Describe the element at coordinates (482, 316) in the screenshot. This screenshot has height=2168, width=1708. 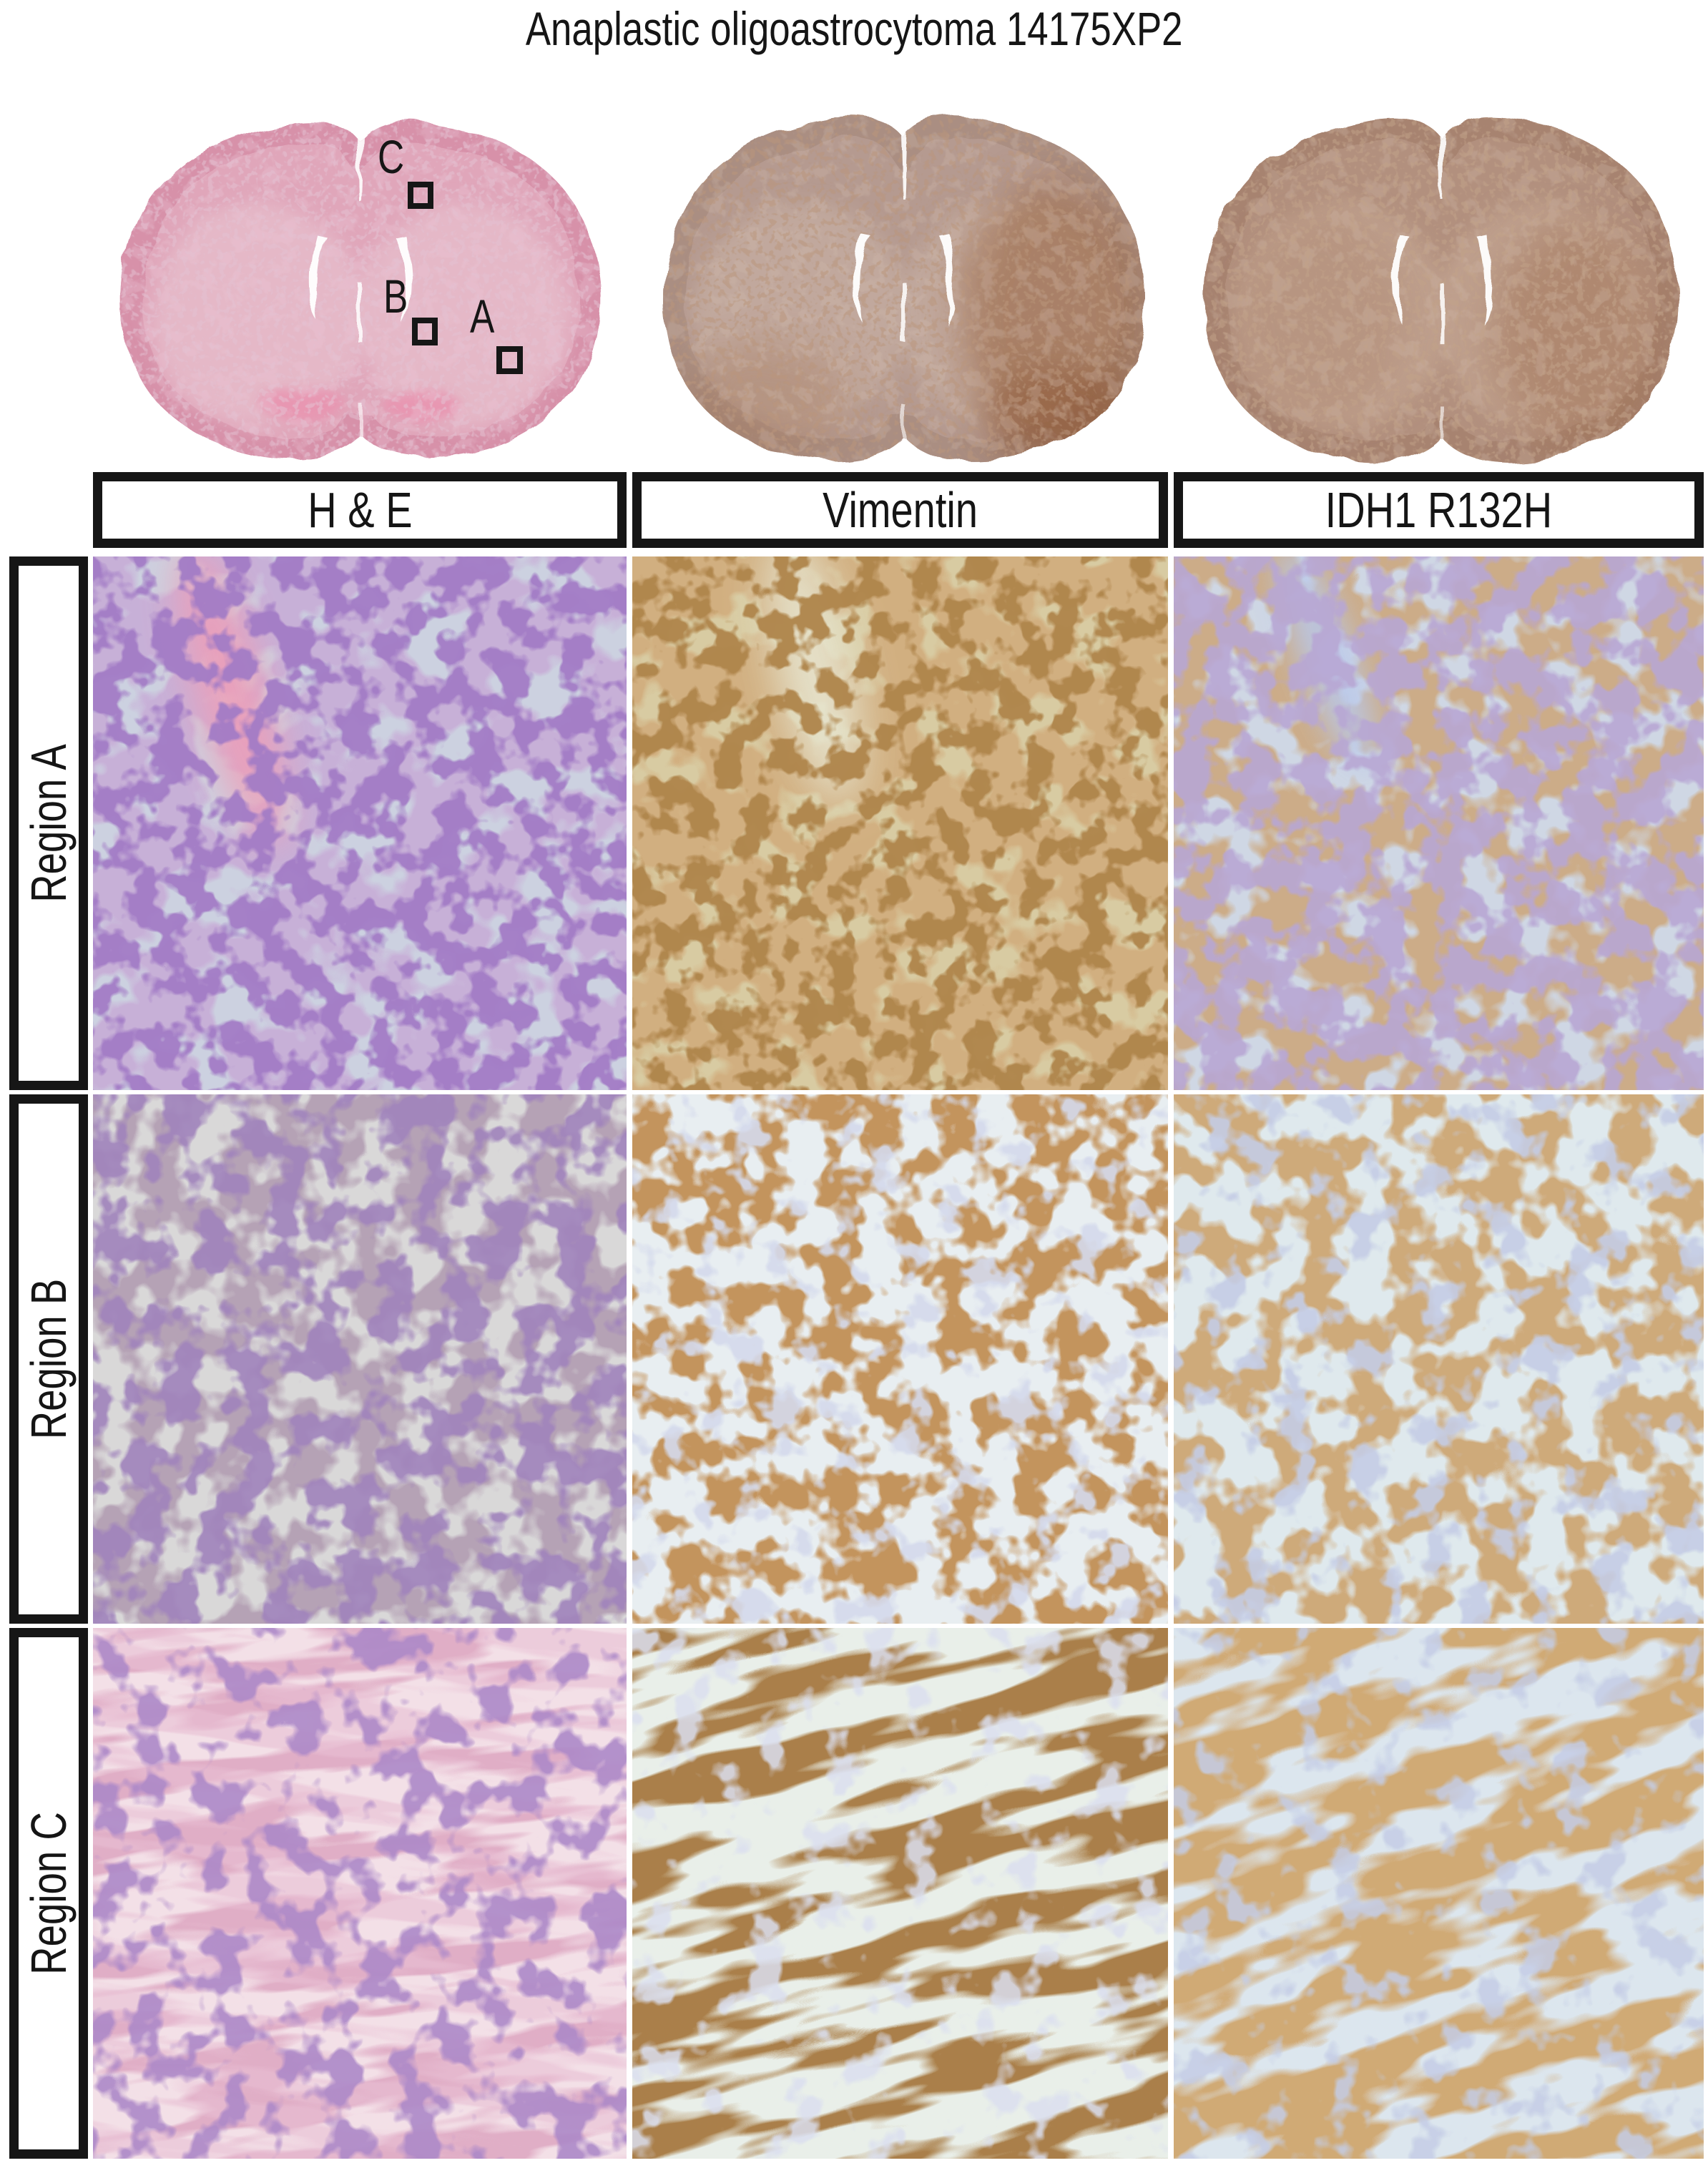
I see `annotation-letter-a: A` at that location.